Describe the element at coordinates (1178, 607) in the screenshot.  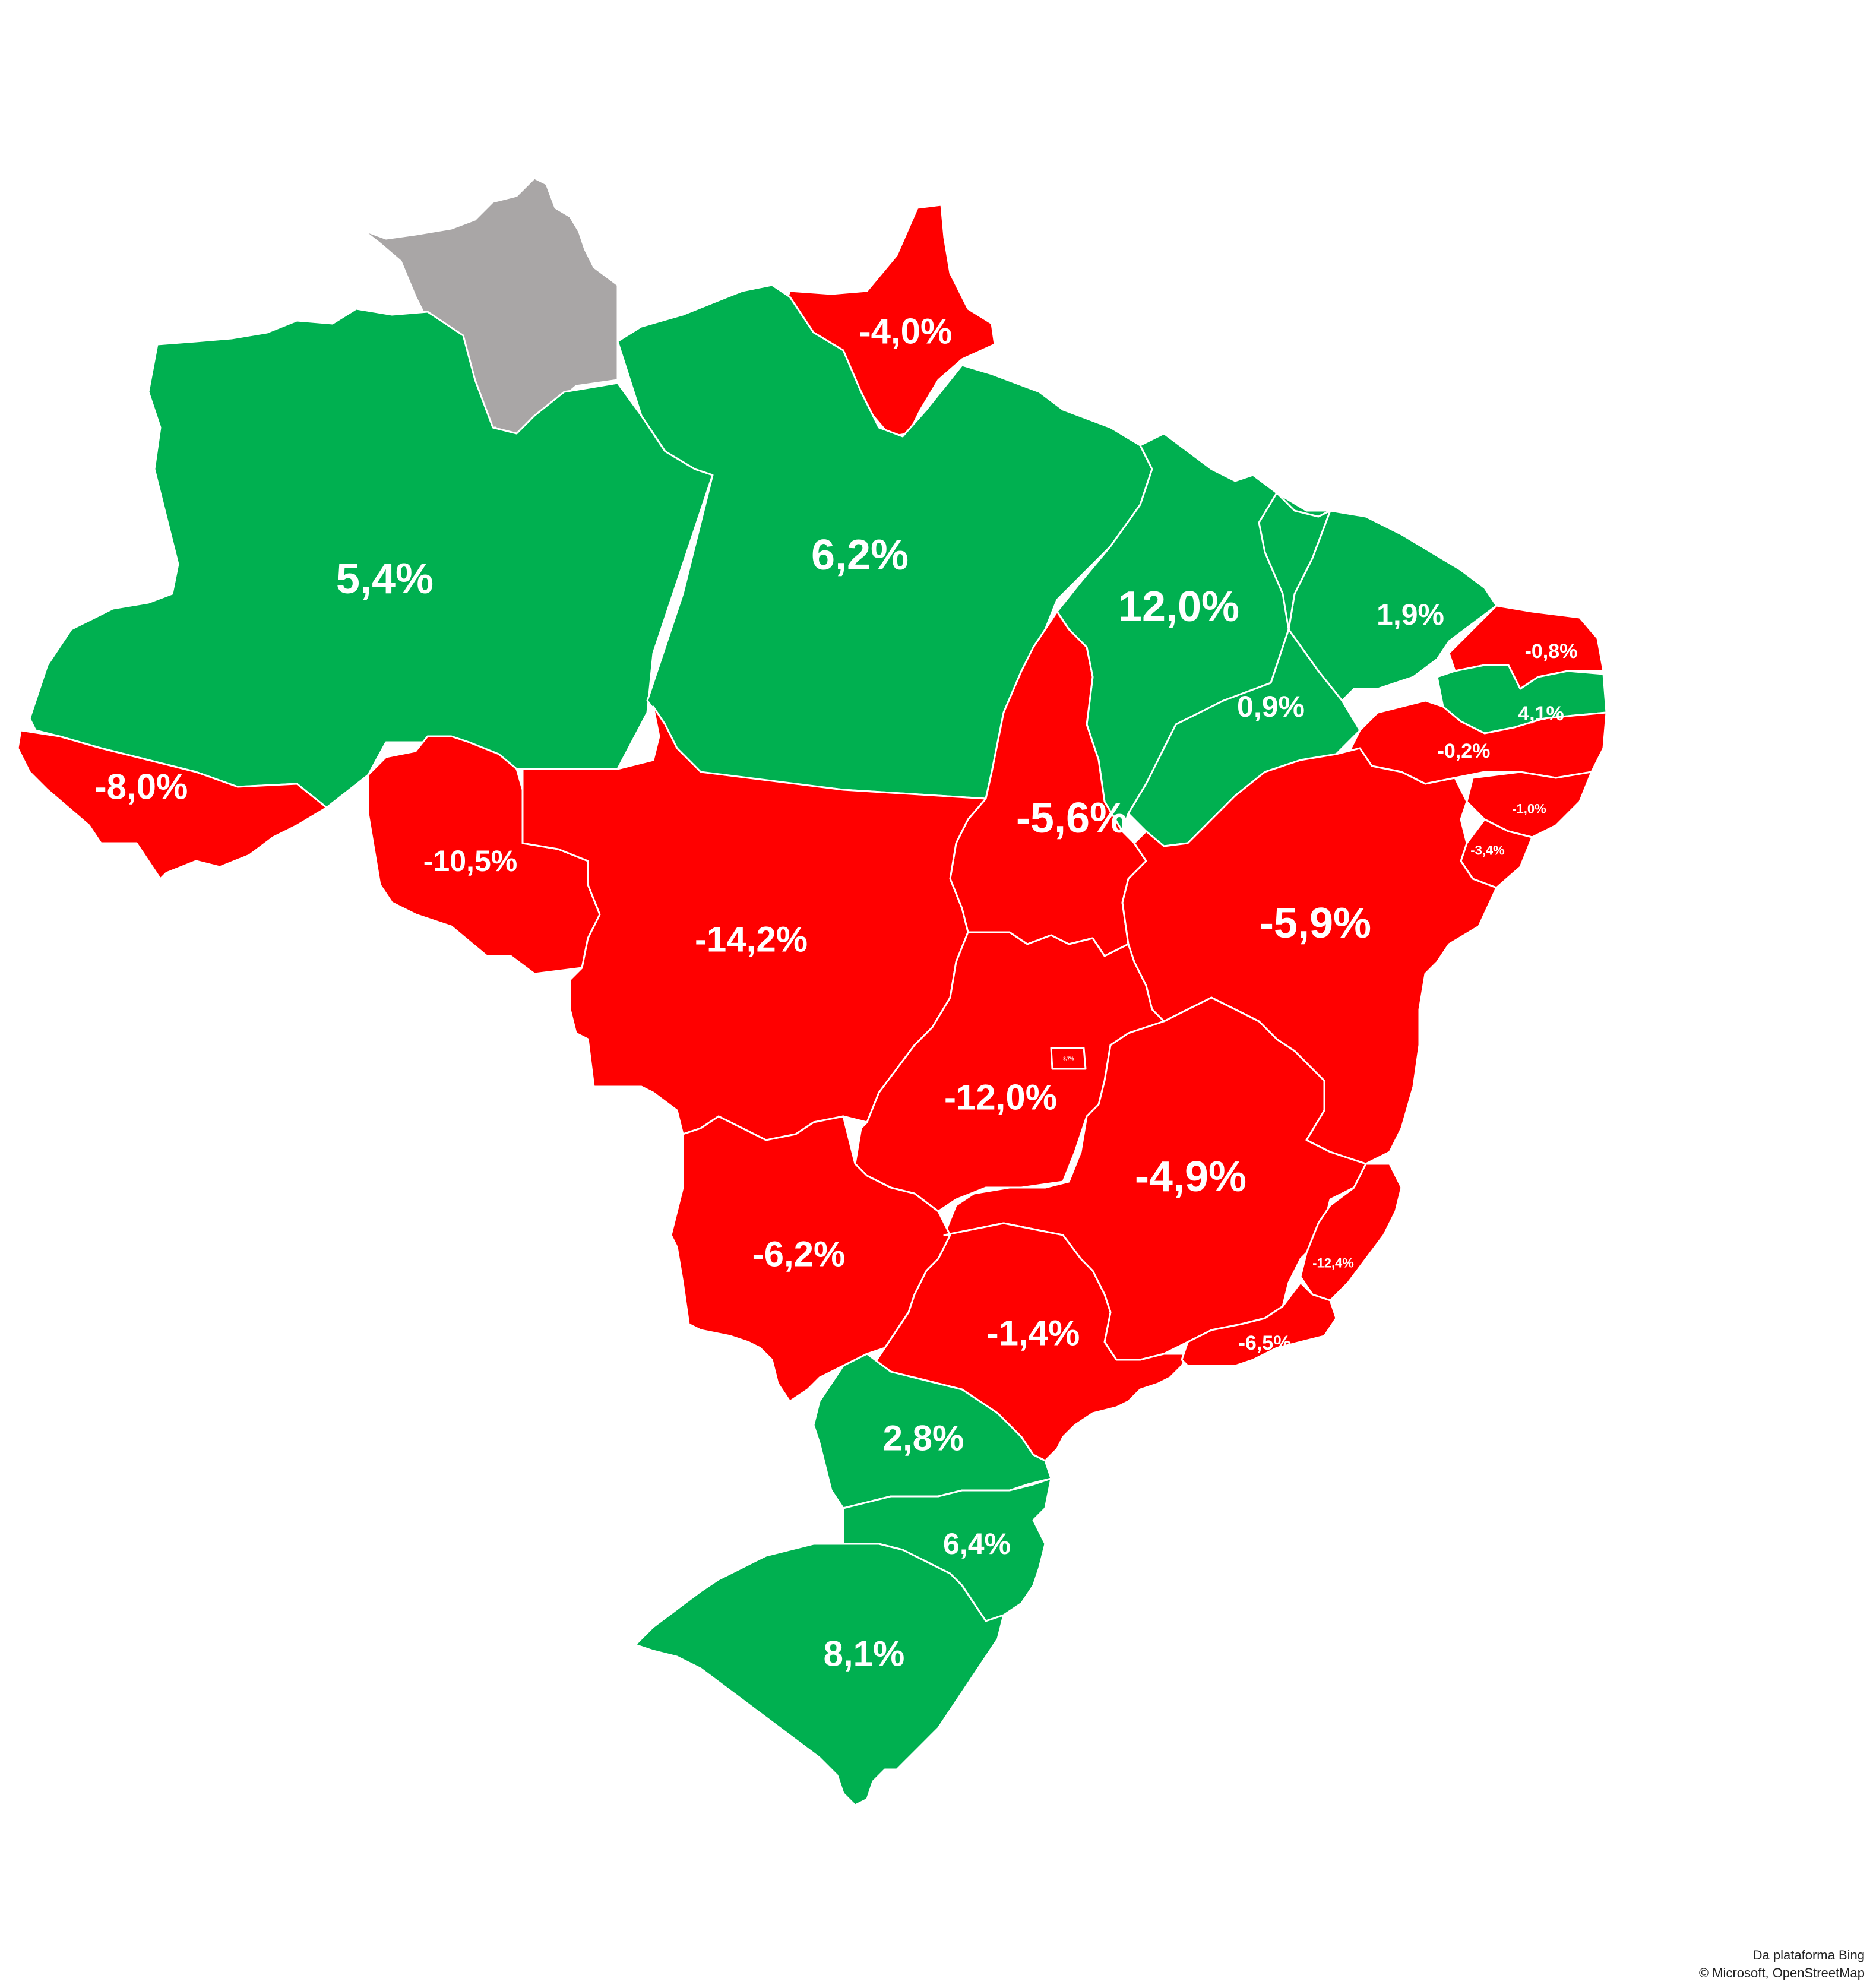
I see `label-maranhao: 12,0%` at that location.